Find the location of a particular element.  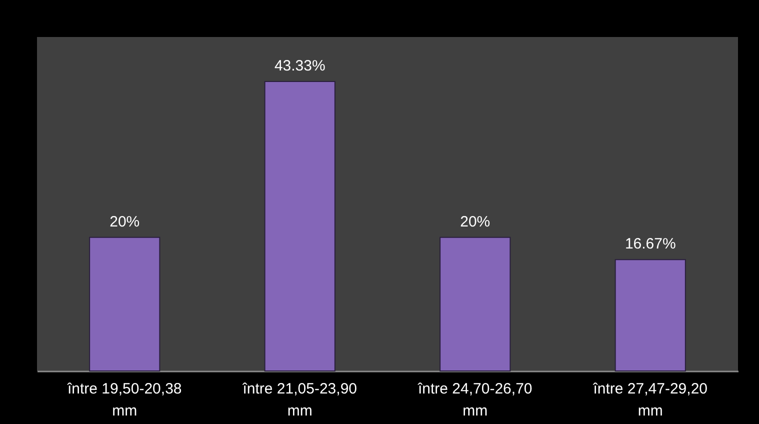

x-tick-label: între 19,50-20,38 mm is located at coordinates (124, 400).